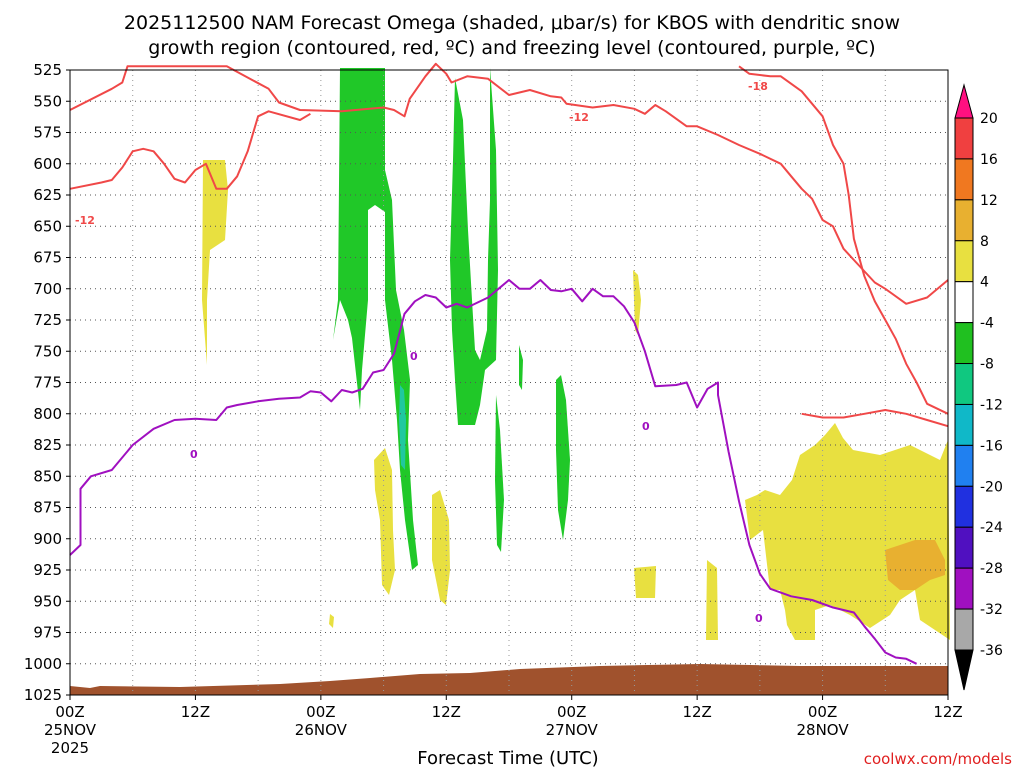 Image resolution: width=1024 pixels, height=768 pixels. What do you see at coordinates (509, 679) in the screenshot?
I see `terrain` at bounding box center [509, 679].